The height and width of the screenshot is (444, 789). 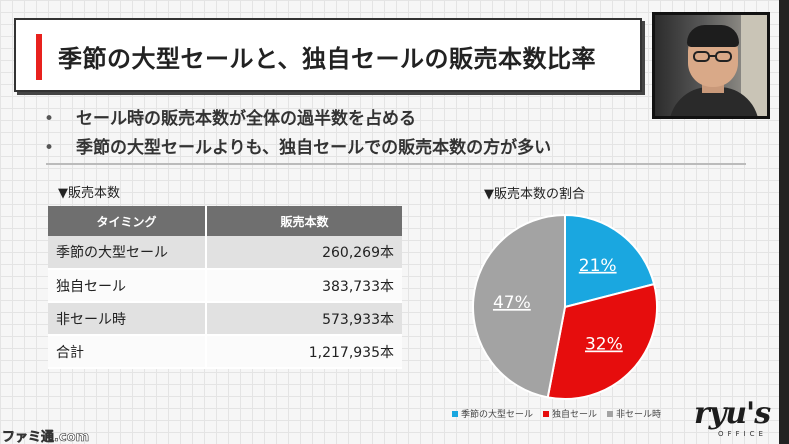 I want to click on section-divider, so click(x=396, y=164).